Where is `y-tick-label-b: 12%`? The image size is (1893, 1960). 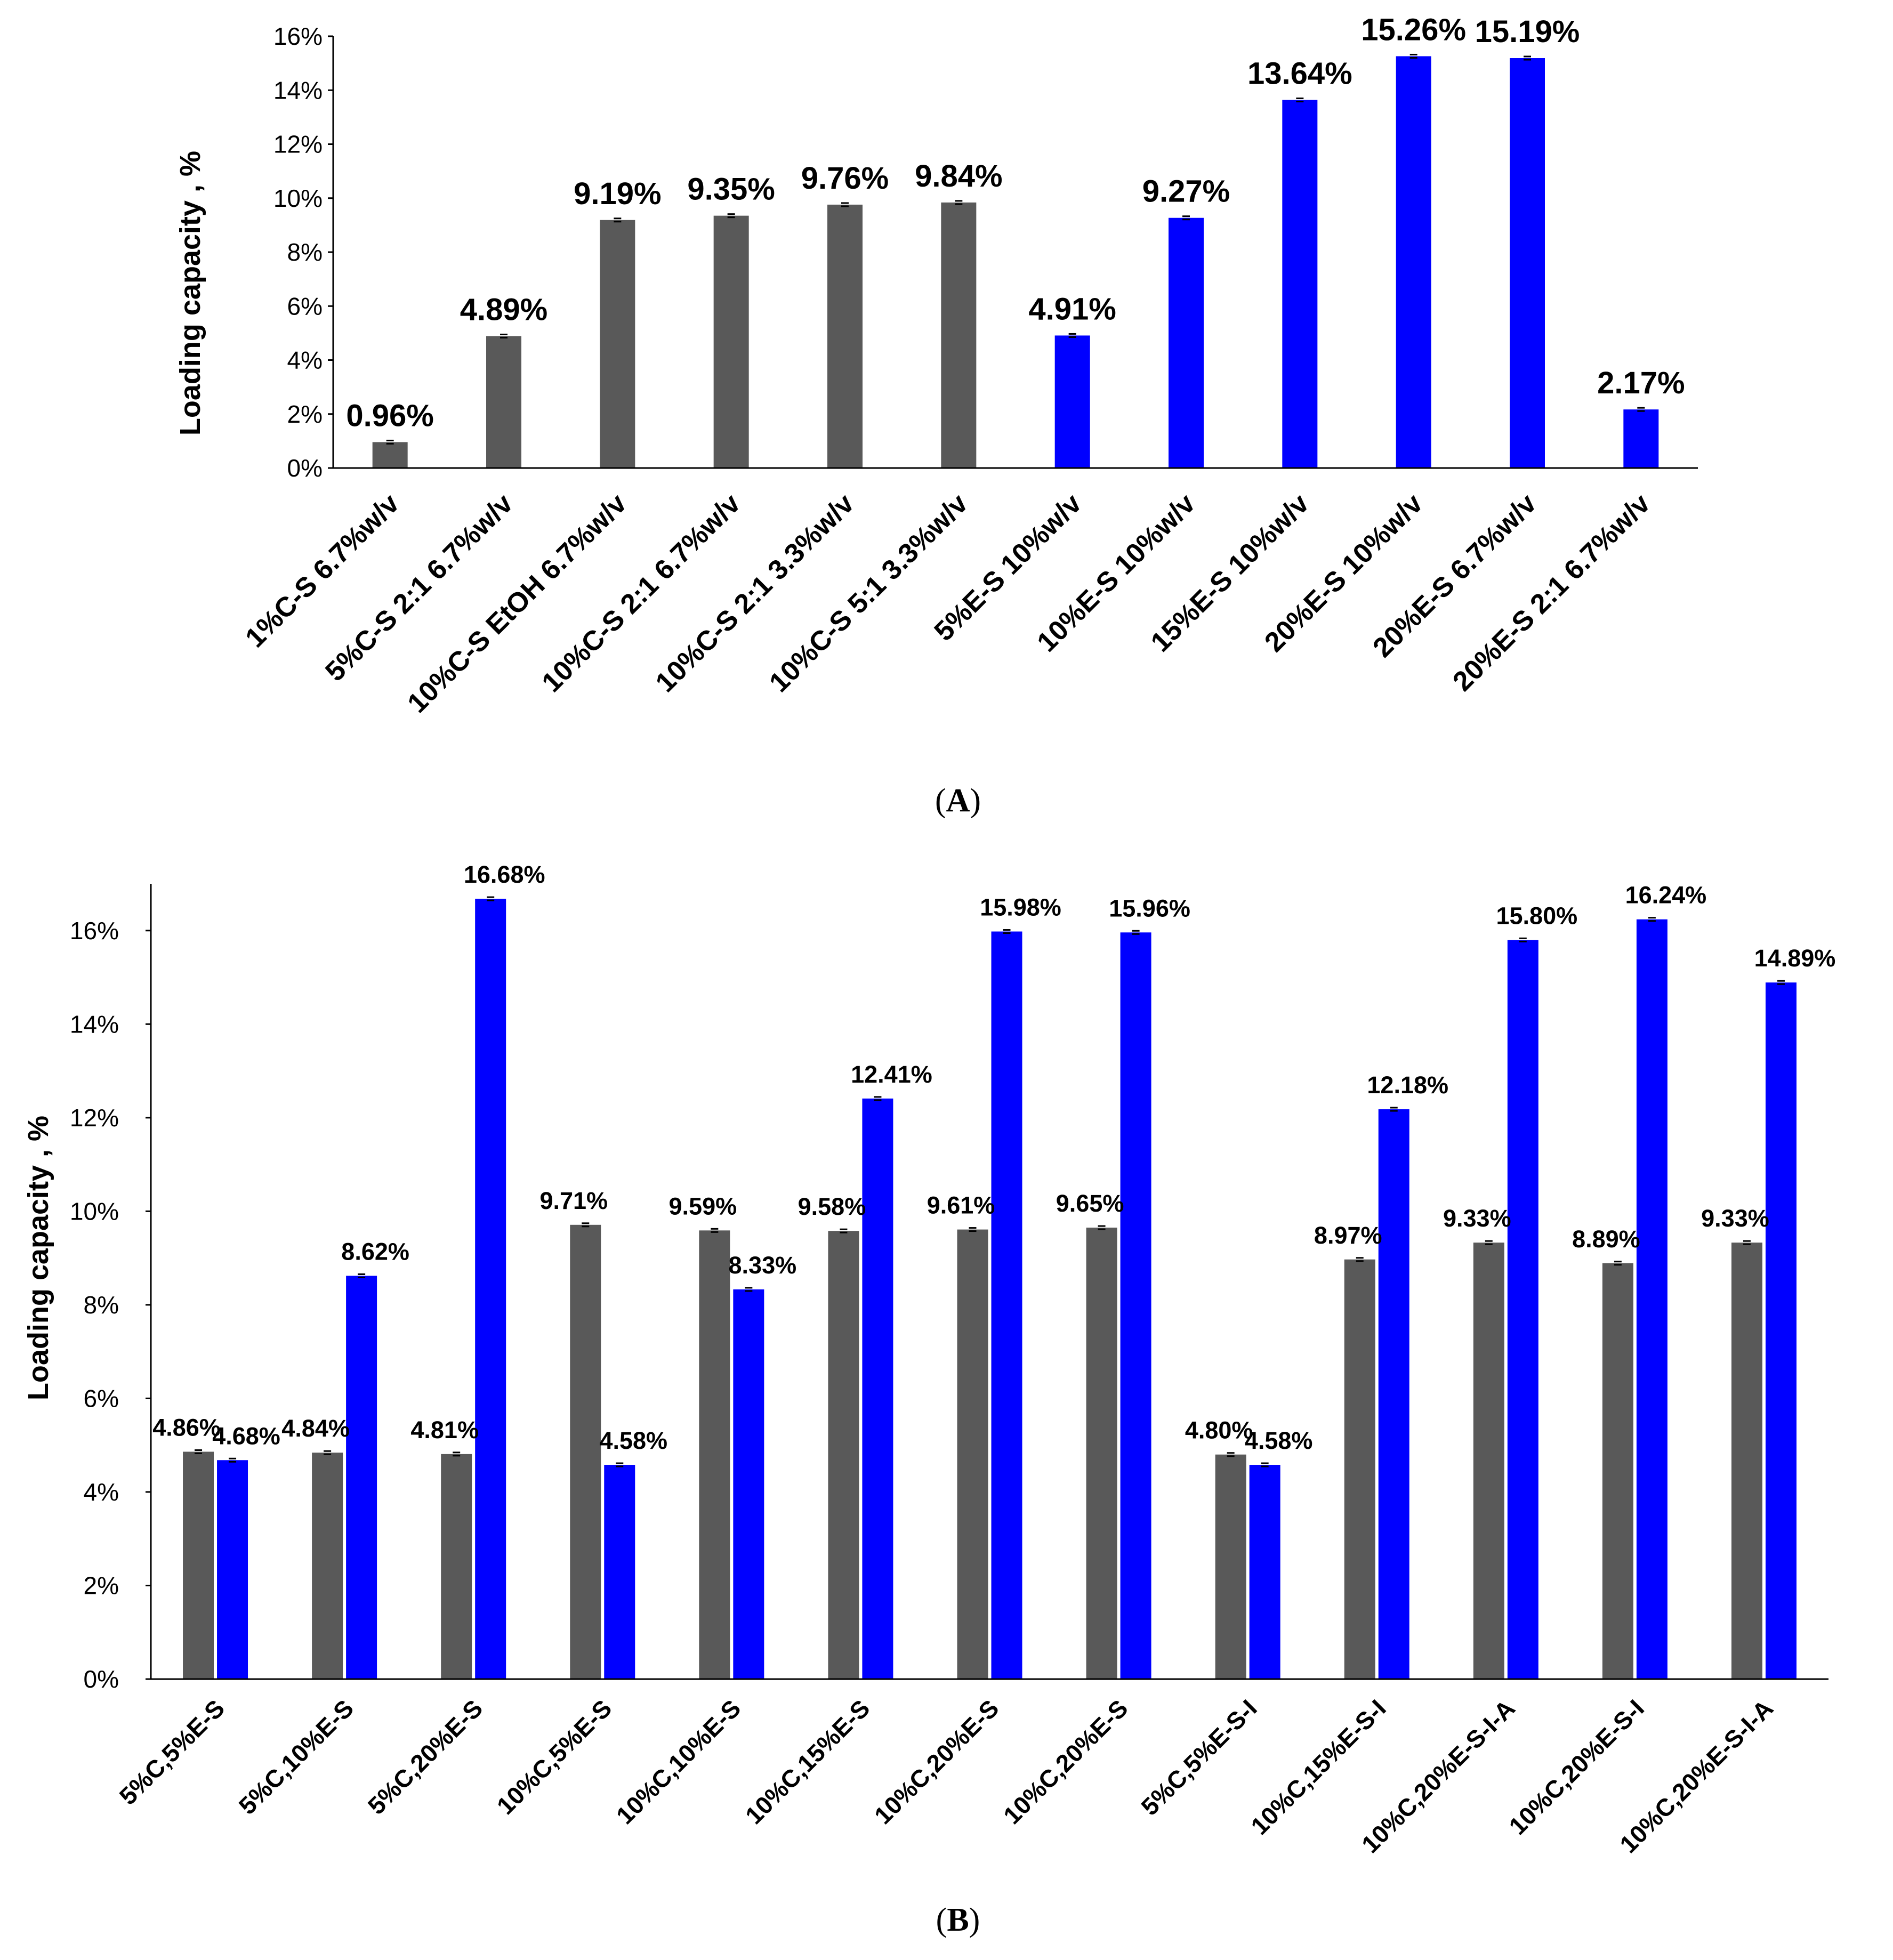
y-tick-label-b: 12% is located at coordinates (94, 1118).